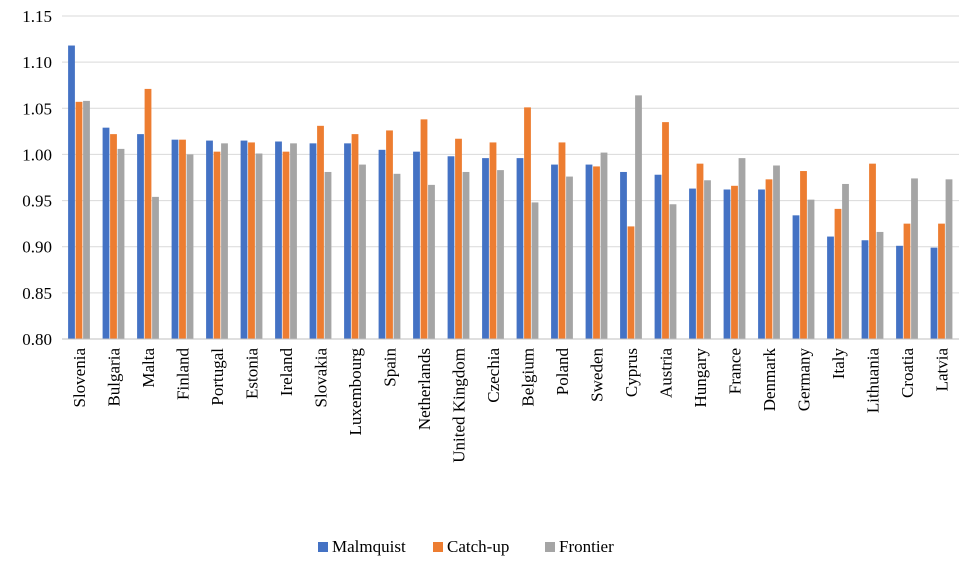 The height and width of the screenshot is (562, 959). What do you see at coordinates (838, 273) in the screenshot?
I see `bar-catch-up-italy` at bounding box center [838, 273].